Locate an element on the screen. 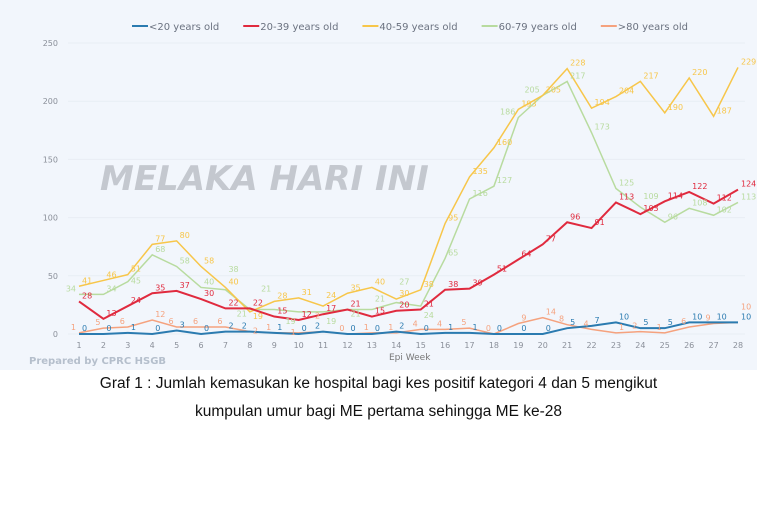  data-label: 109 is located at coordinates (650, 196).